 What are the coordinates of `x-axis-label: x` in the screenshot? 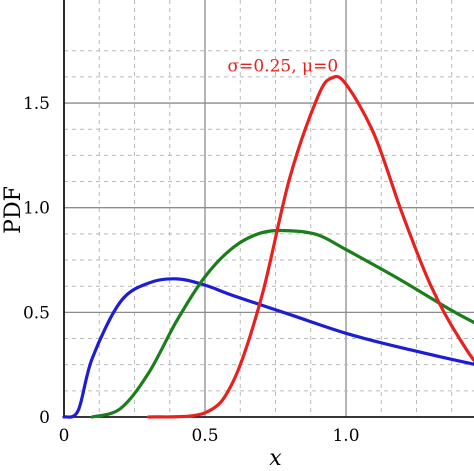 It's located at (275, 458).